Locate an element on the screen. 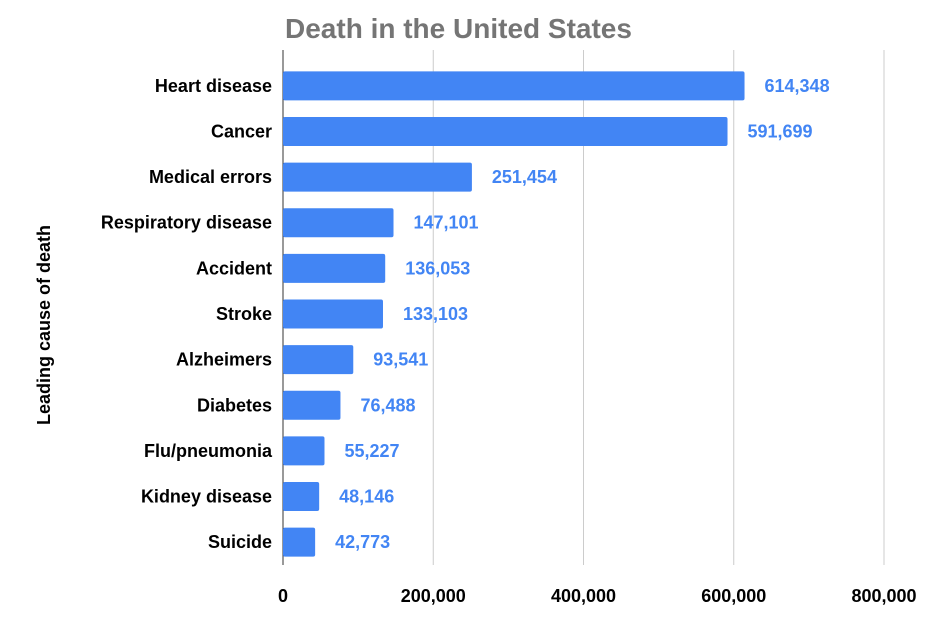 This screenshot has width=938, height=620. data-label: 76,488 is located at coordinates (387, 405).